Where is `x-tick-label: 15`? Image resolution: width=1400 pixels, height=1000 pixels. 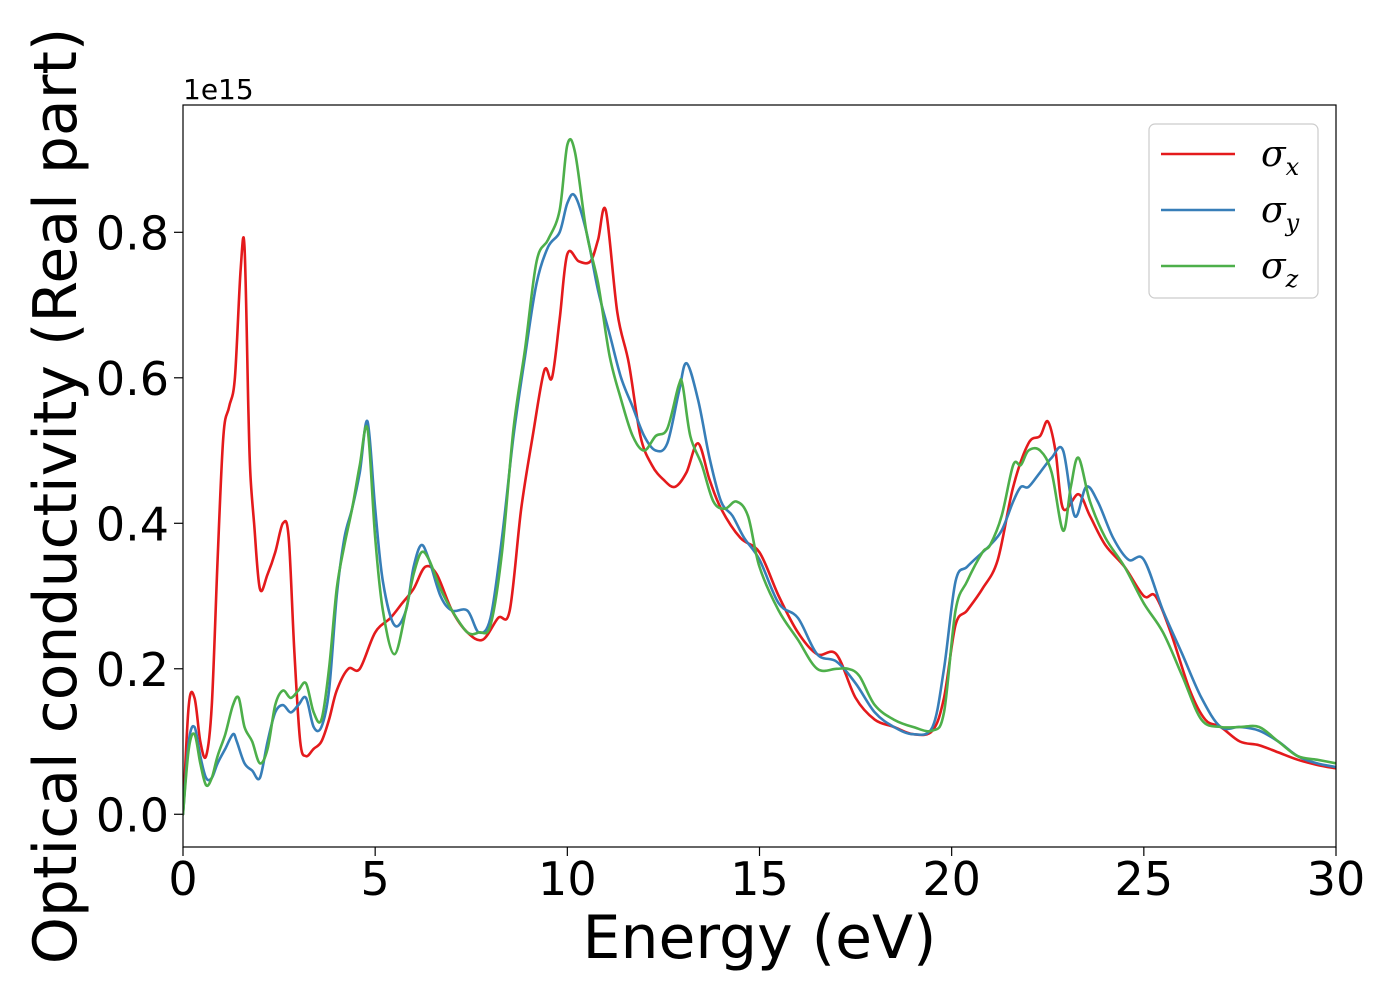
x-tick-label: 15 is located at coordinates (759, 879).